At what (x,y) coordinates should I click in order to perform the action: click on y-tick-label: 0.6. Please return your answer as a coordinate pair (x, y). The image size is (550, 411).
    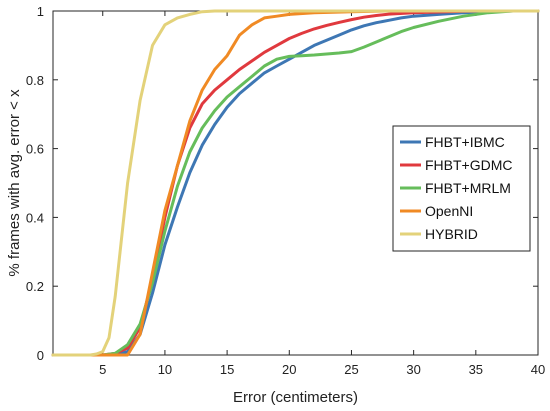
    Looking at the image, I should click on (35, 149).